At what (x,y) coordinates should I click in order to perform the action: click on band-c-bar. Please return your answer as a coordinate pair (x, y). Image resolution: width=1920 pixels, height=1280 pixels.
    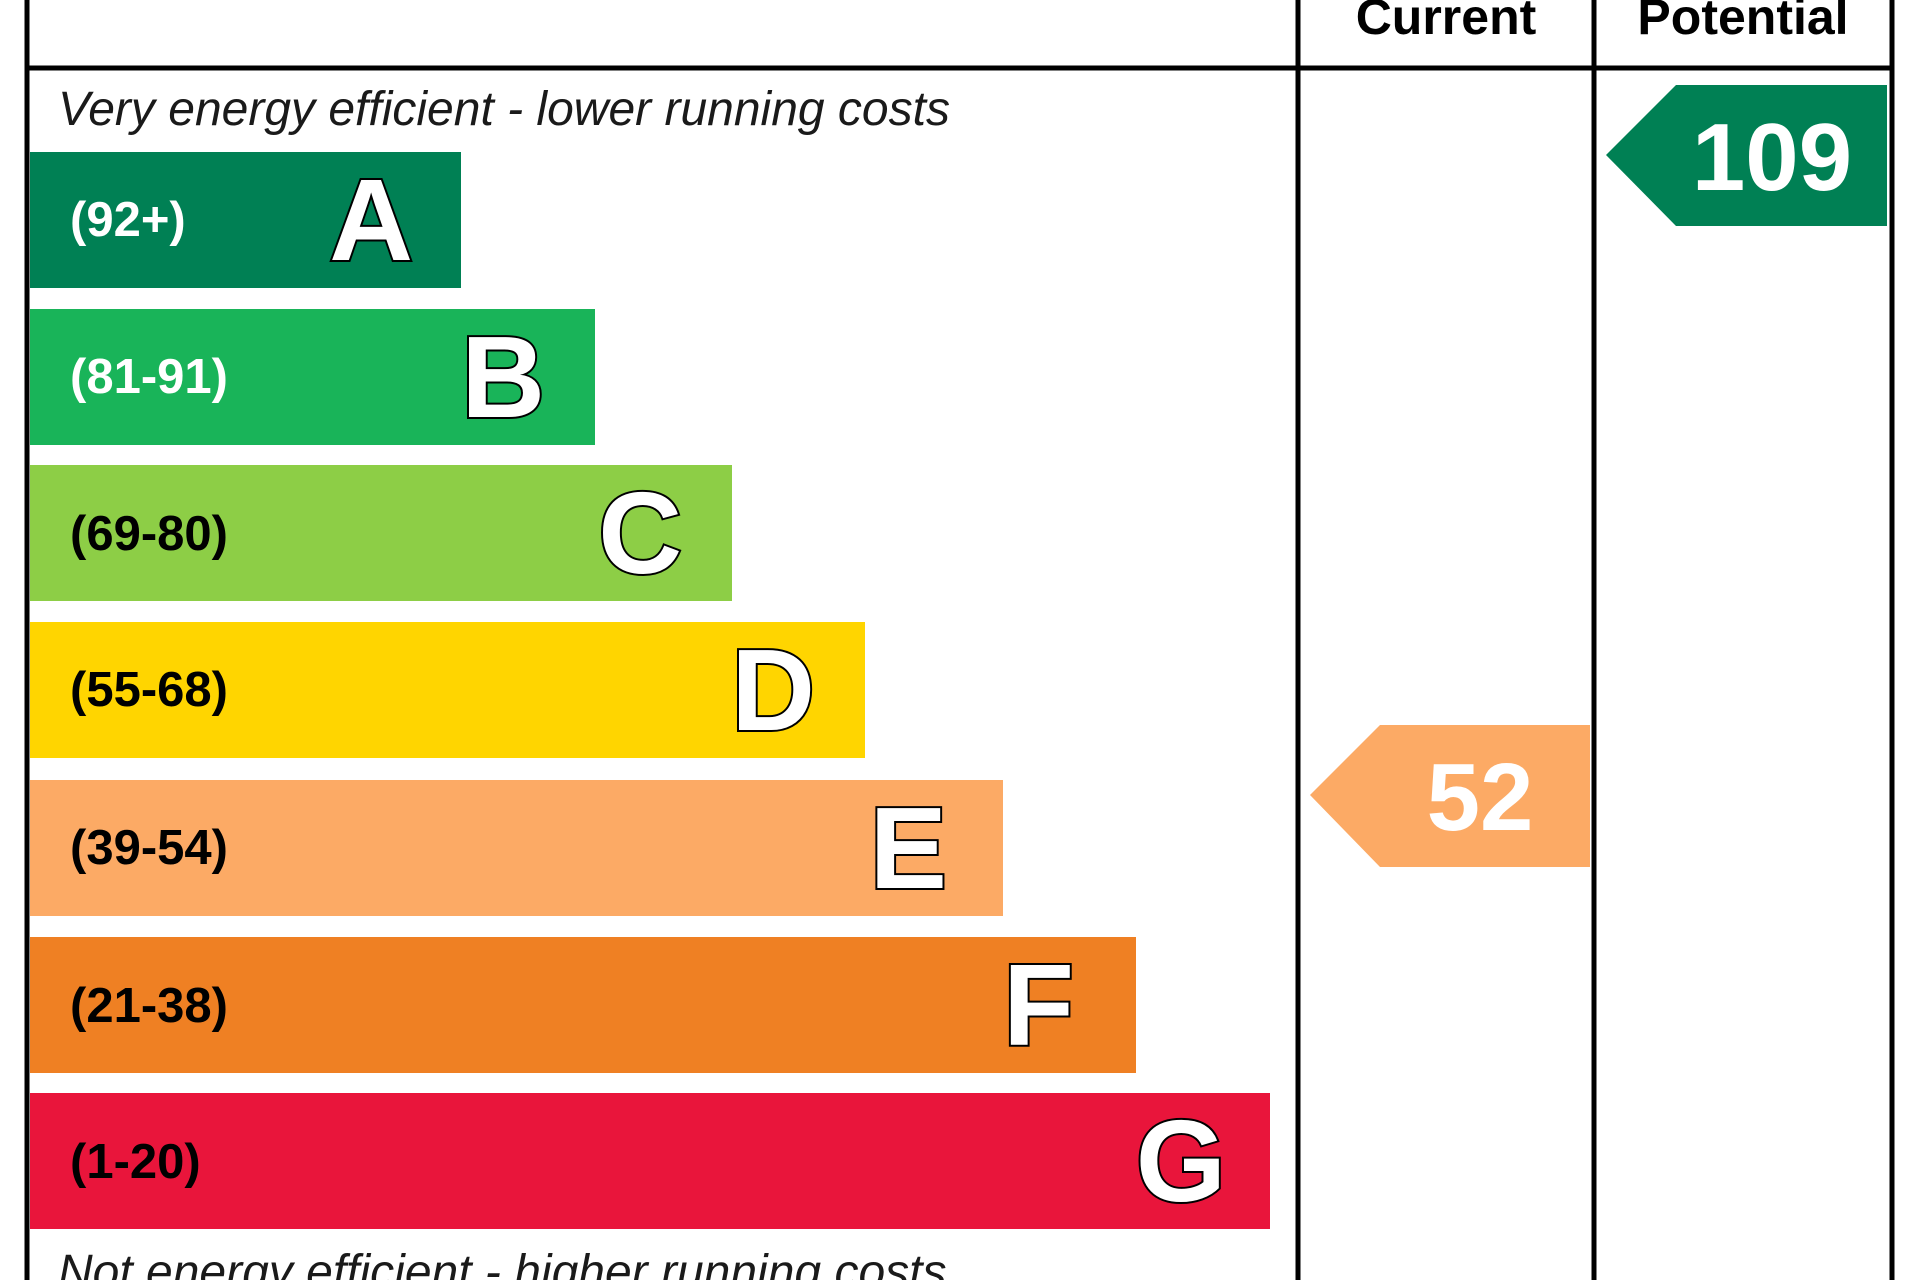
    Looking at the image, I should click on (381, 533).